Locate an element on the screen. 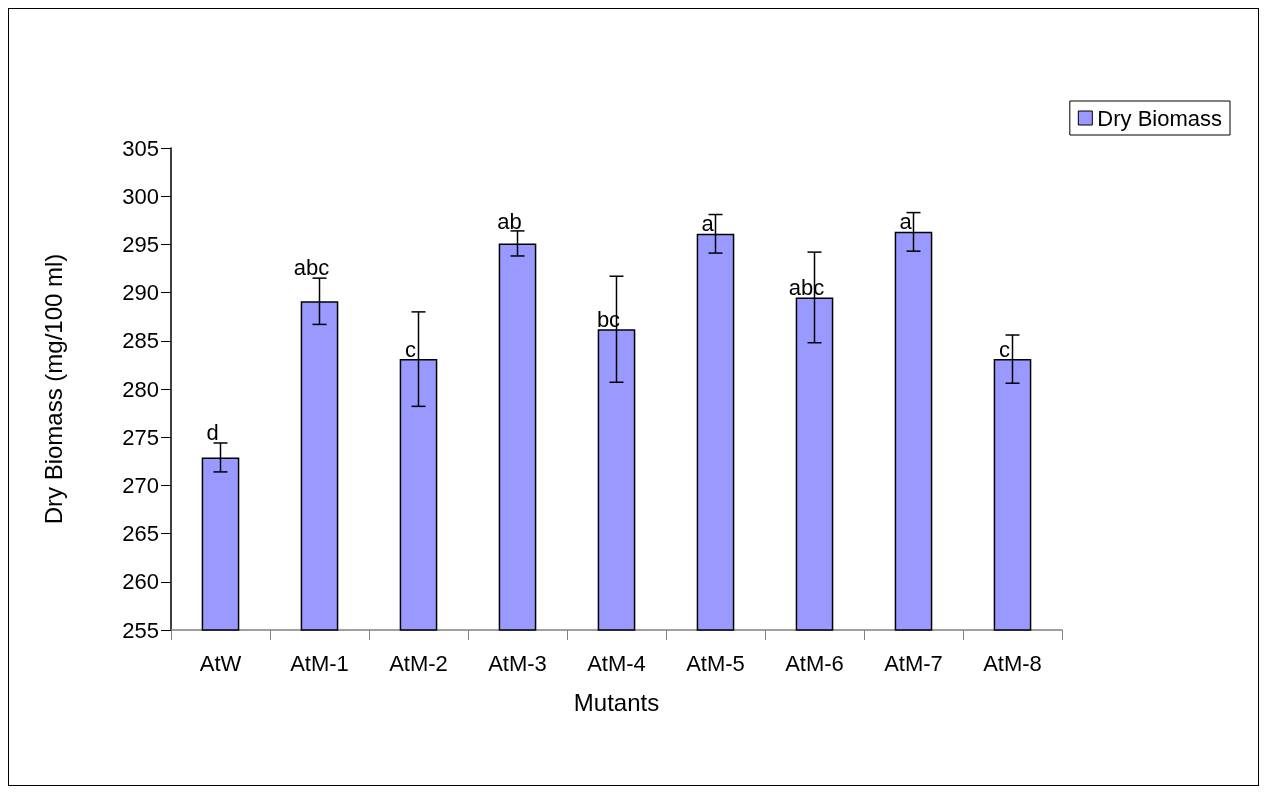 This screenshot has height=794, width=1267. x-axis-title: Mutants is located at coordinates (616, 702).